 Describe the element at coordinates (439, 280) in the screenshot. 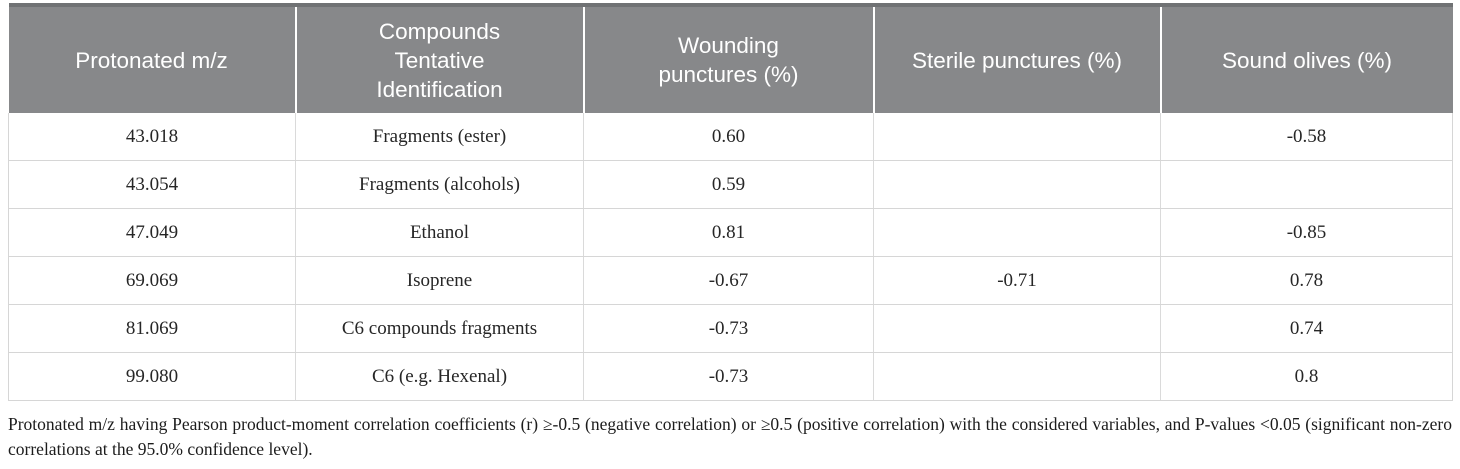

I see `table-cell: Isoprene` at that location.